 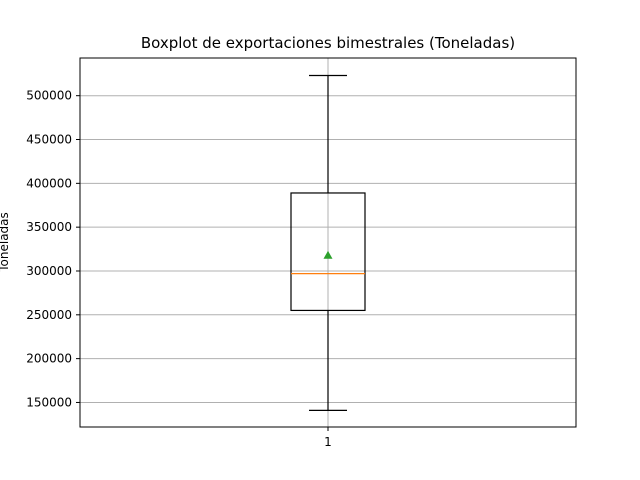 I want to click on y-axis-label: Toneladas, so click(x=5, y=242).